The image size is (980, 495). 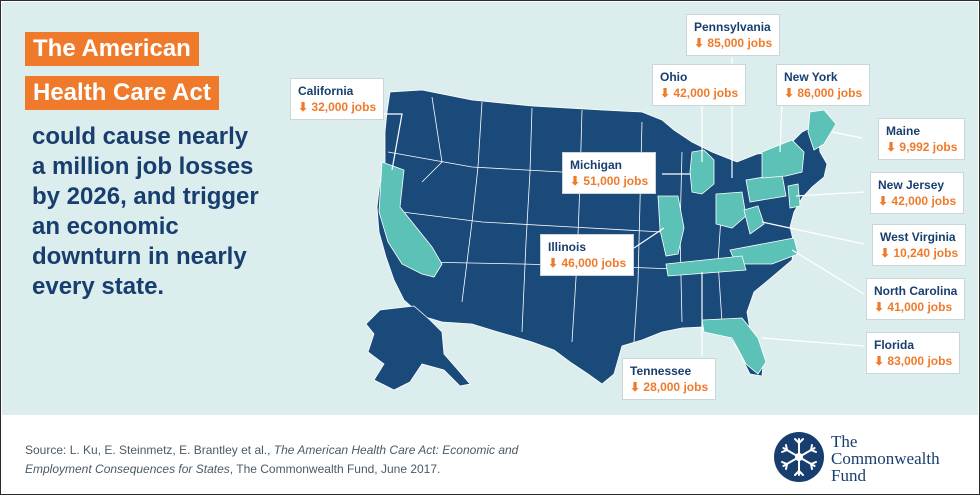 What do you see at coordinates (567, 247) in the screenshot?
I see `callout-state: Illinois` at bounding box center [567, 247].